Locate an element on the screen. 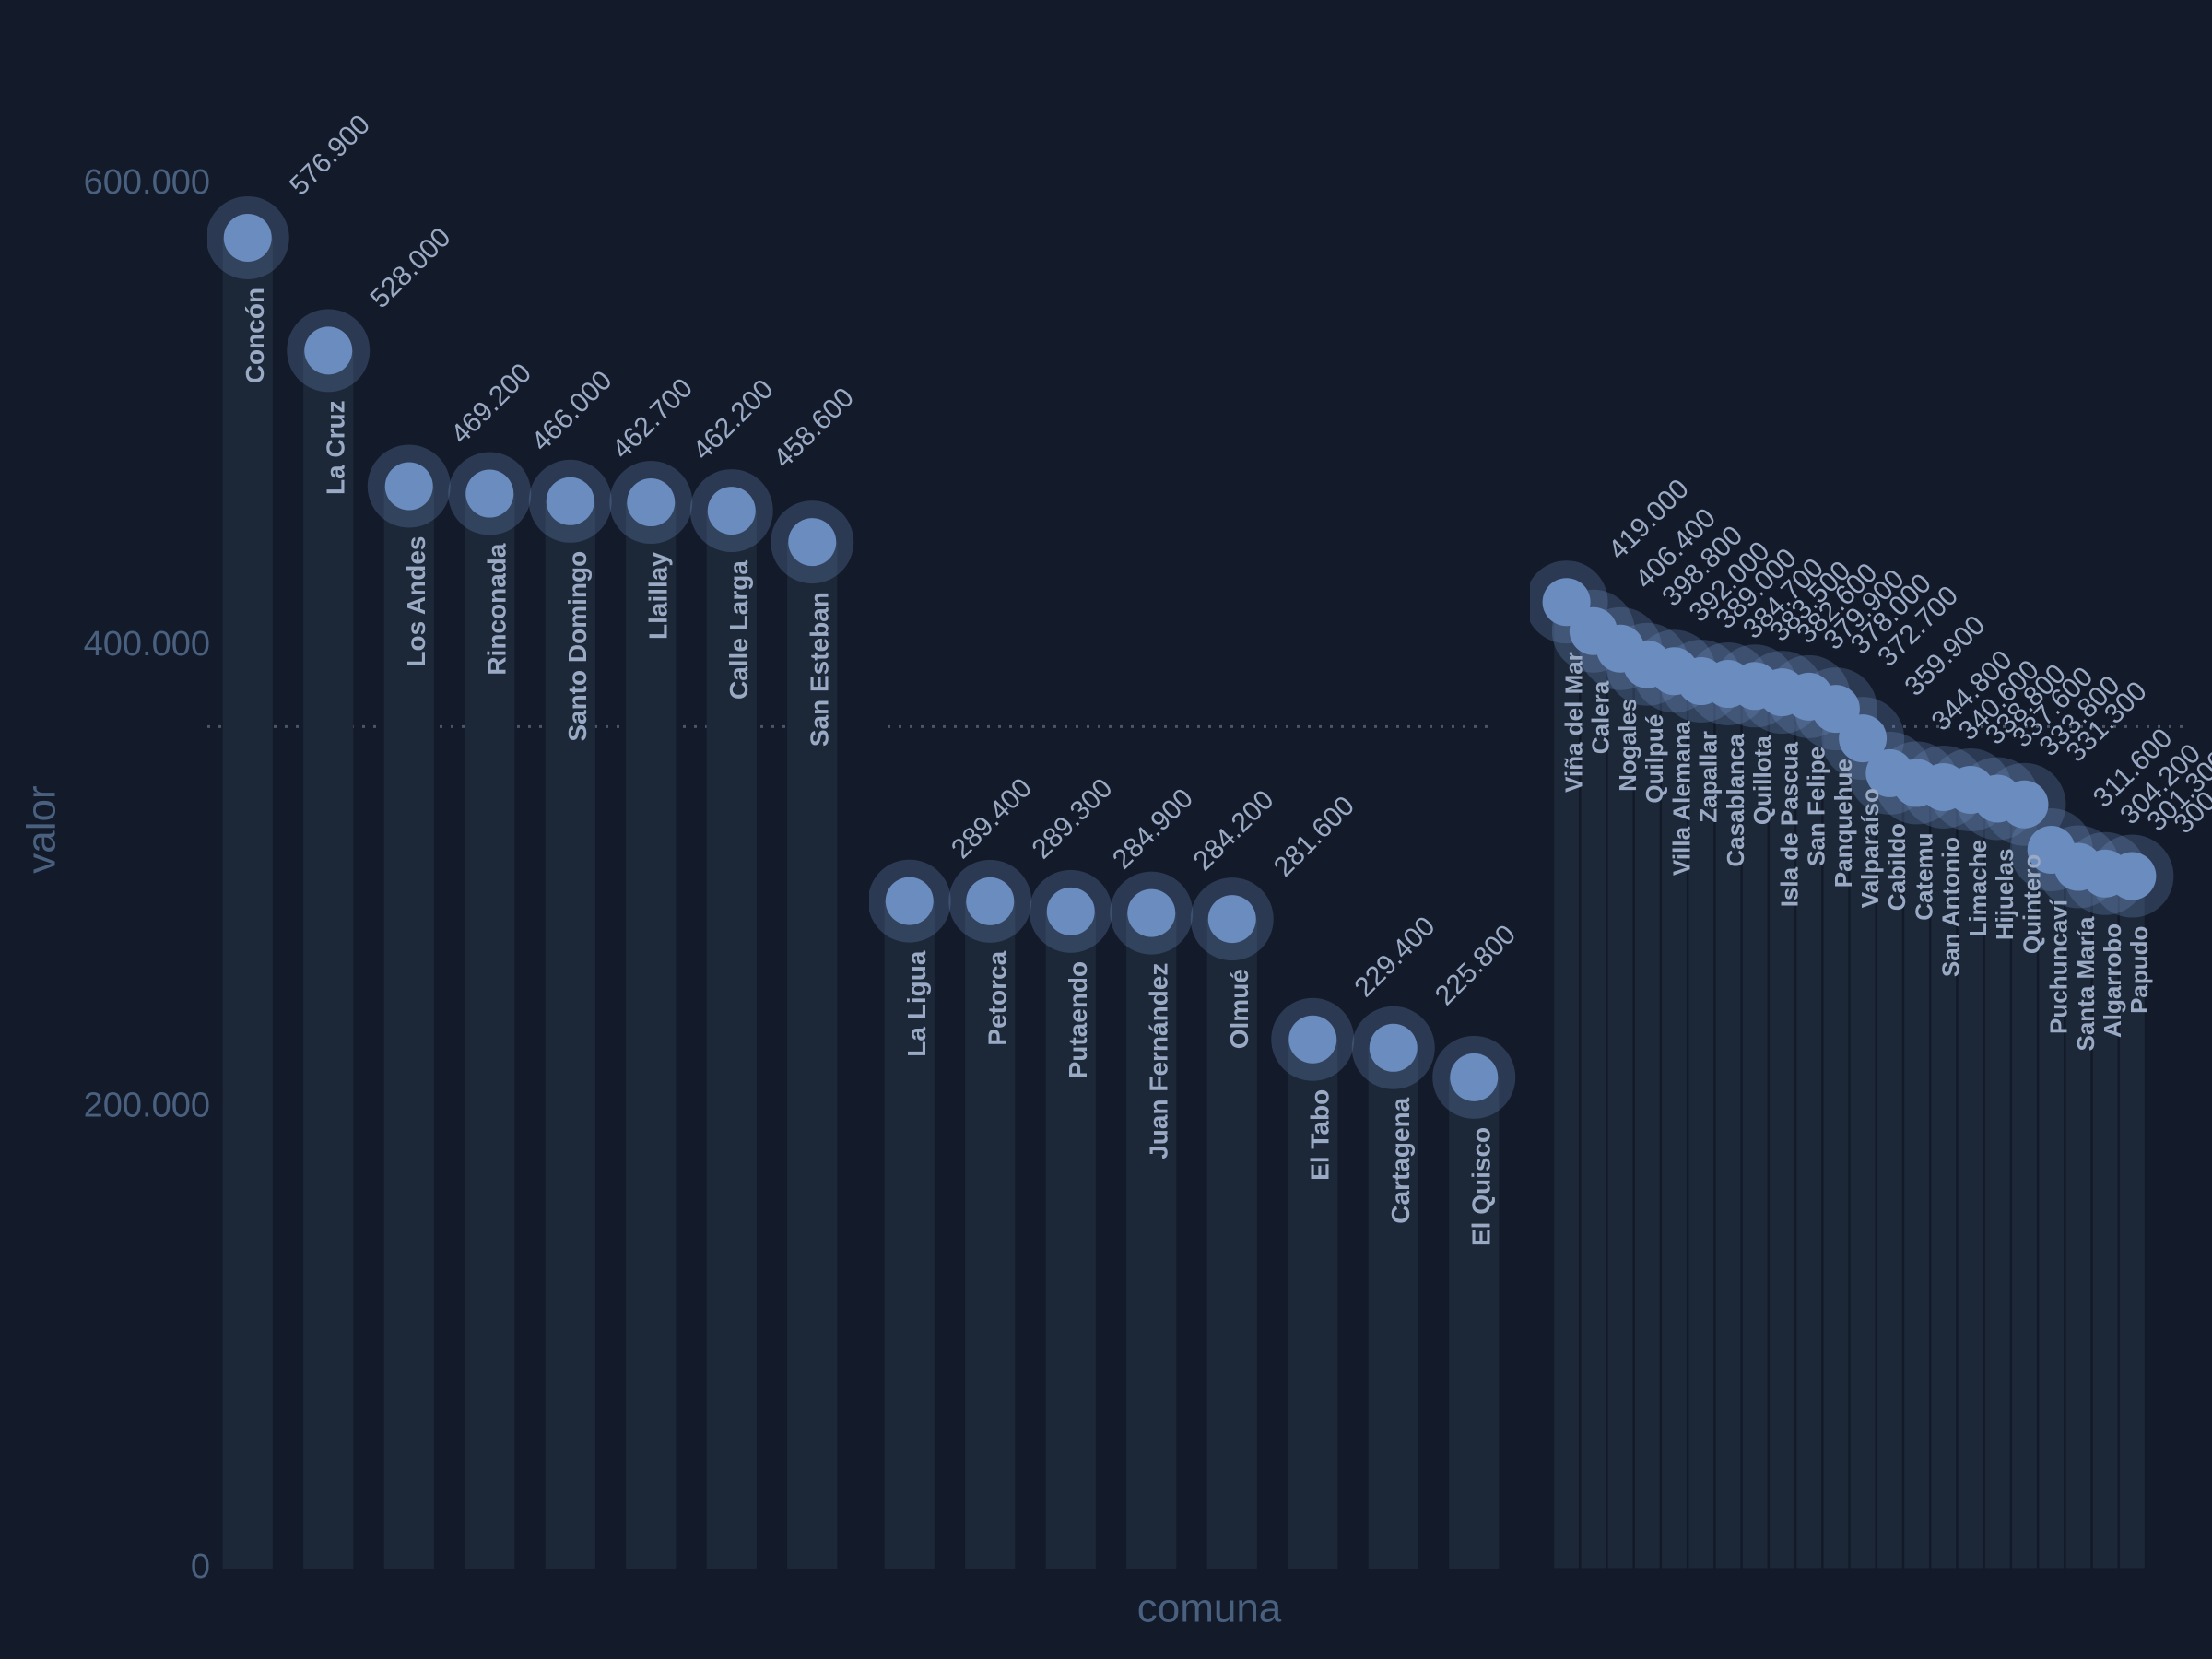 The image size is (2212, 1659). category-label: Algarrobo is located at coordinates (2112, 981).